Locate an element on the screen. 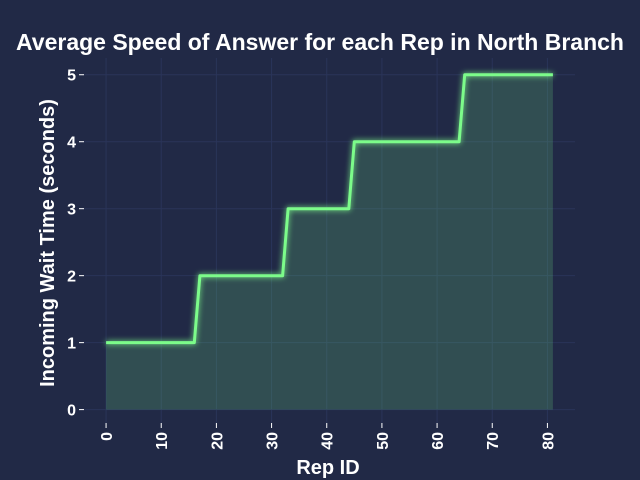 Image resolution: width=640 pixels, height=480 pixels. x-tick-label-3: 30 is located at coordinates (273, 441).